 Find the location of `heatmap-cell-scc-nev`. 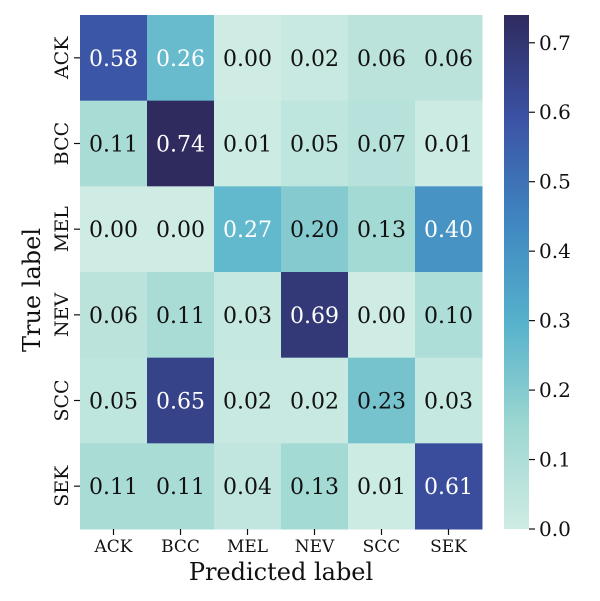

heatmap-cell-scc-nev is located at coordinates (315, 400).